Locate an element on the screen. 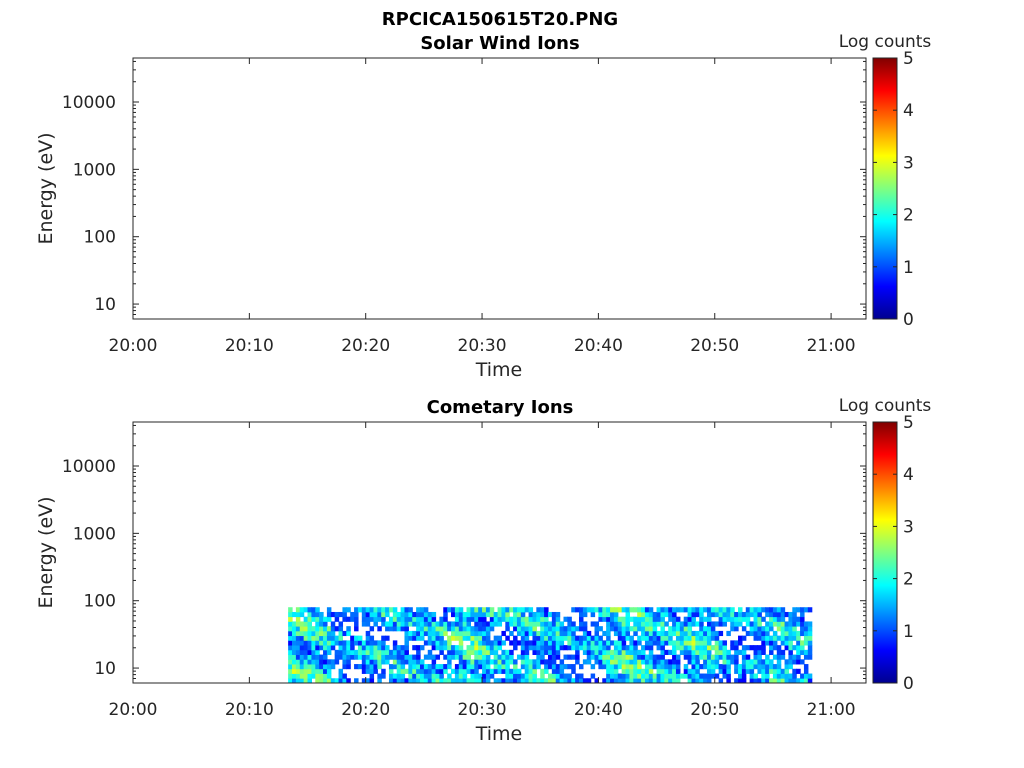 The height and width of the screenshot is (768, 1024). x-tick-label: 20:30 is located at coordinates (482, 346).